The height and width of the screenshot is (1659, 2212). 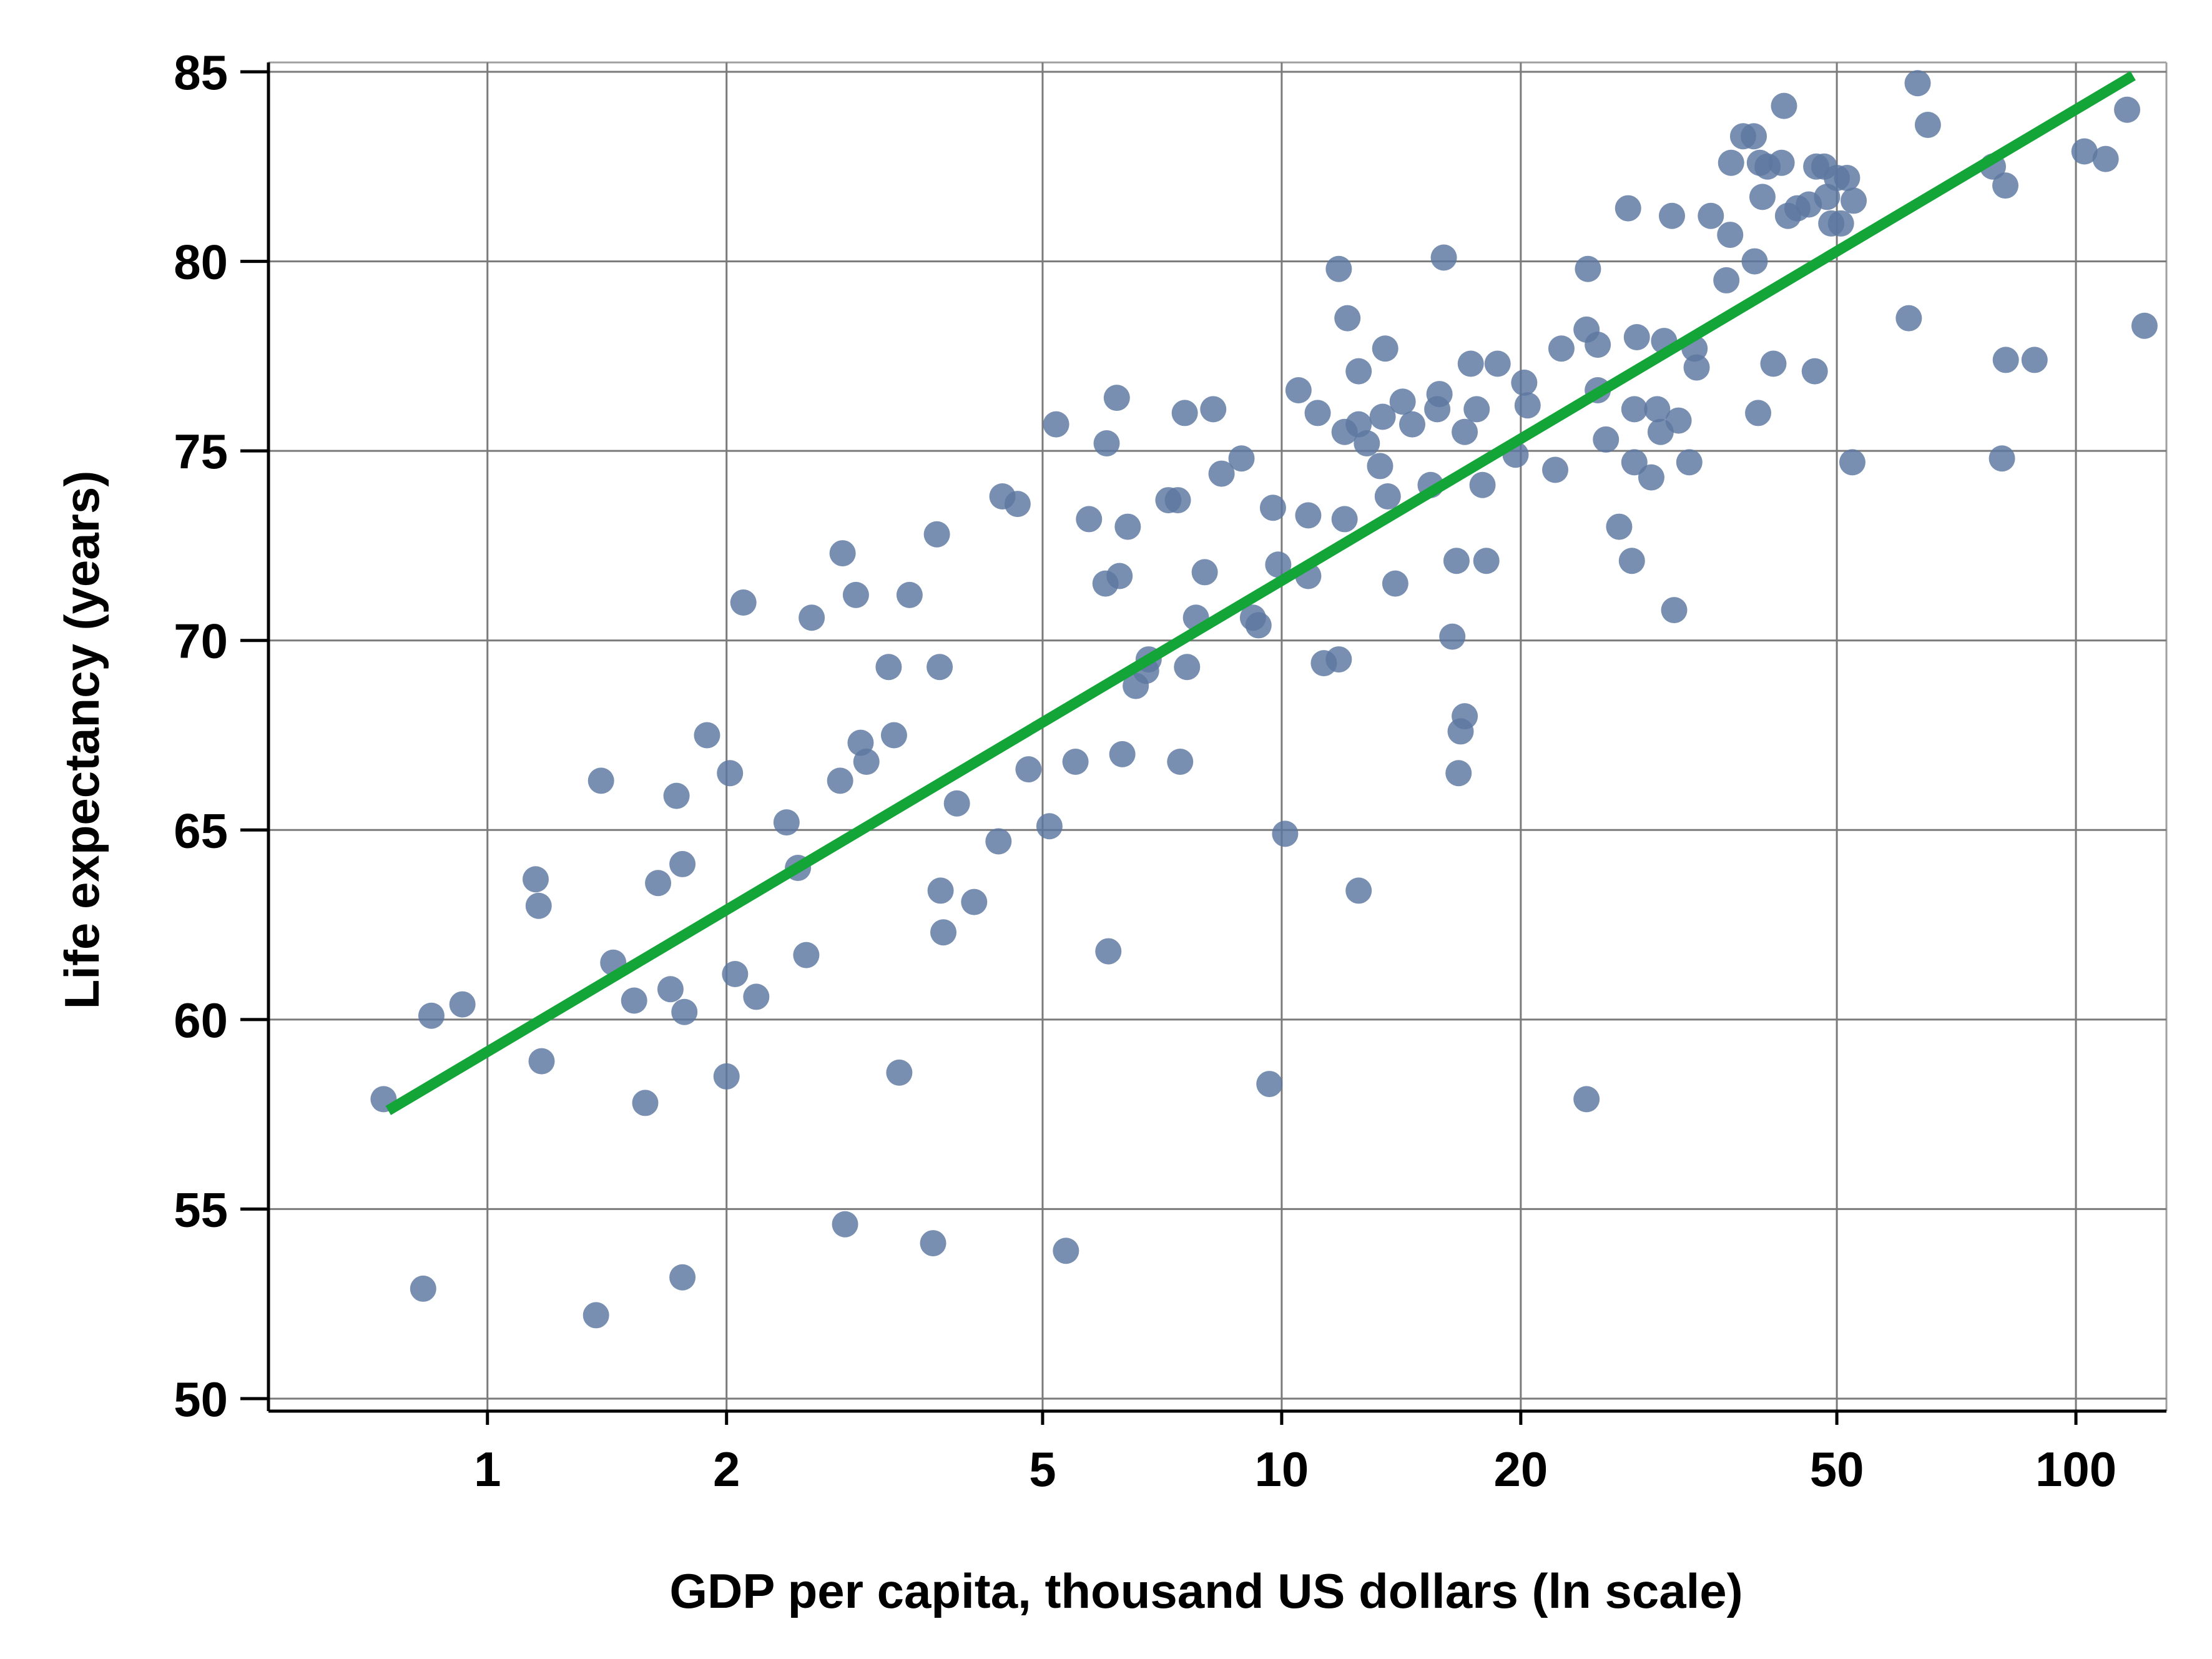 What do you see at coordinates (2075, 1469) in the screenshot?
I see `x-tick-label: 100` at bounding box center [2075, 1469].